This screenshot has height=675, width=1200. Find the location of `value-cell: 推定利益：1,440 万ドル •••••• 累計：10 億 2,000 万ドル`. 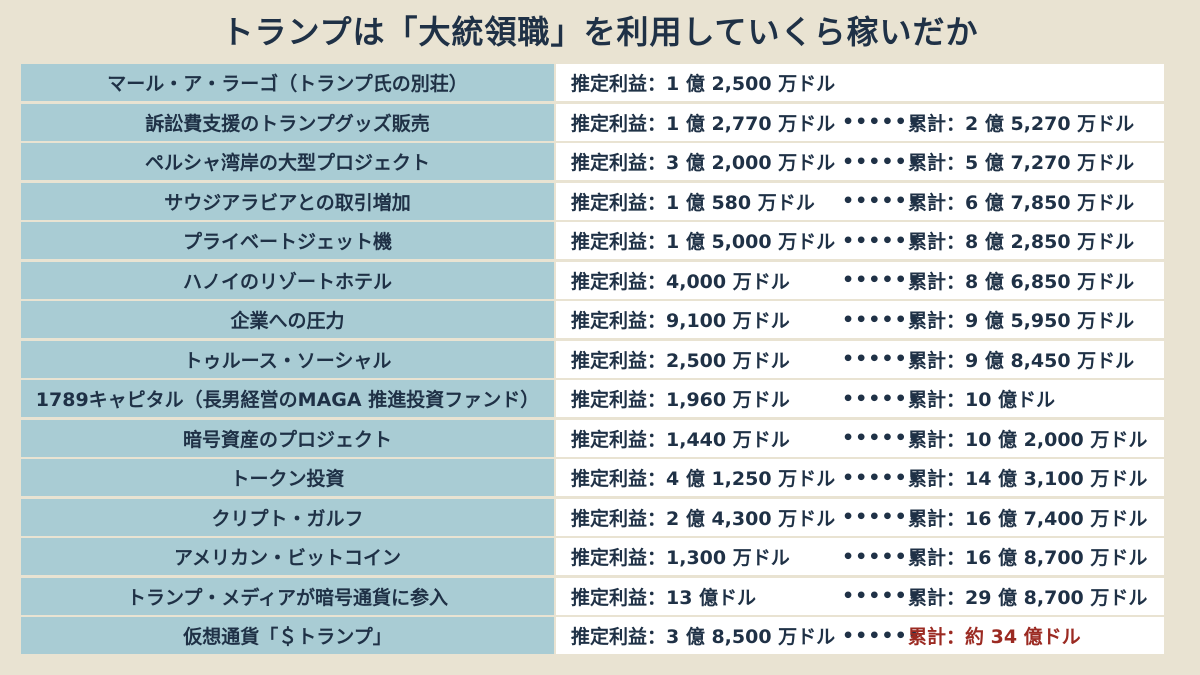

value-cell: 推定利益：1,440 万ドル •••••• 累計：10 億 2,000 万ドル is located at coordinates (860, 438).